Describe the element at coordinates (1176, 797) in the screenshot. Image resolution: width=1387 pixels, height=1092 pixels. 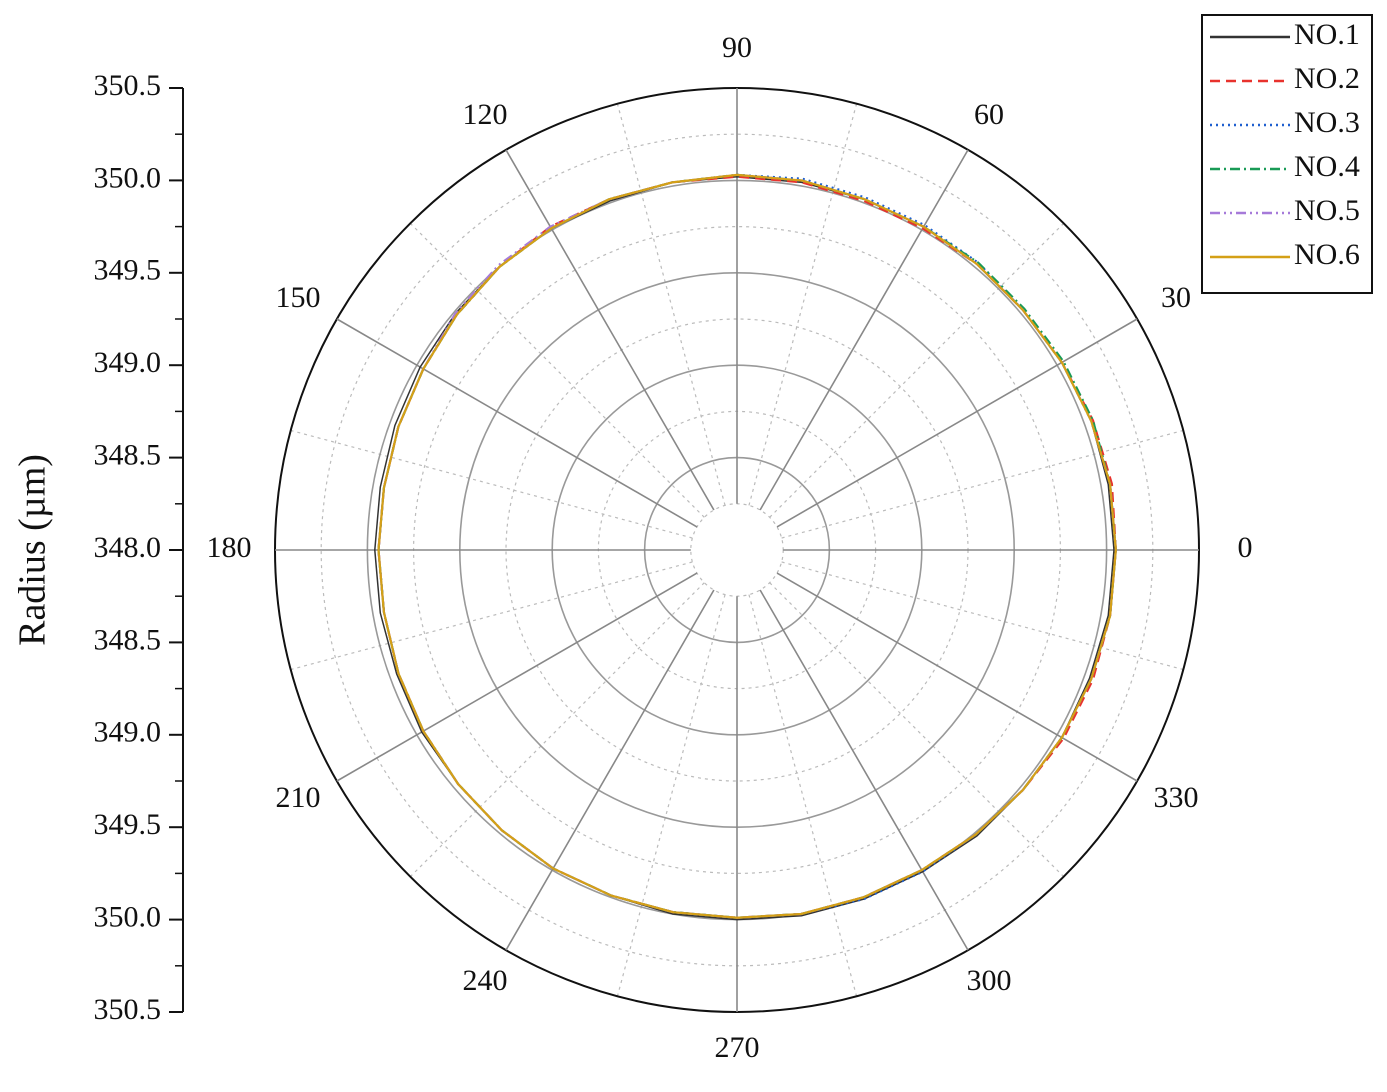
I see `angle-tick-label: 330` at that location.